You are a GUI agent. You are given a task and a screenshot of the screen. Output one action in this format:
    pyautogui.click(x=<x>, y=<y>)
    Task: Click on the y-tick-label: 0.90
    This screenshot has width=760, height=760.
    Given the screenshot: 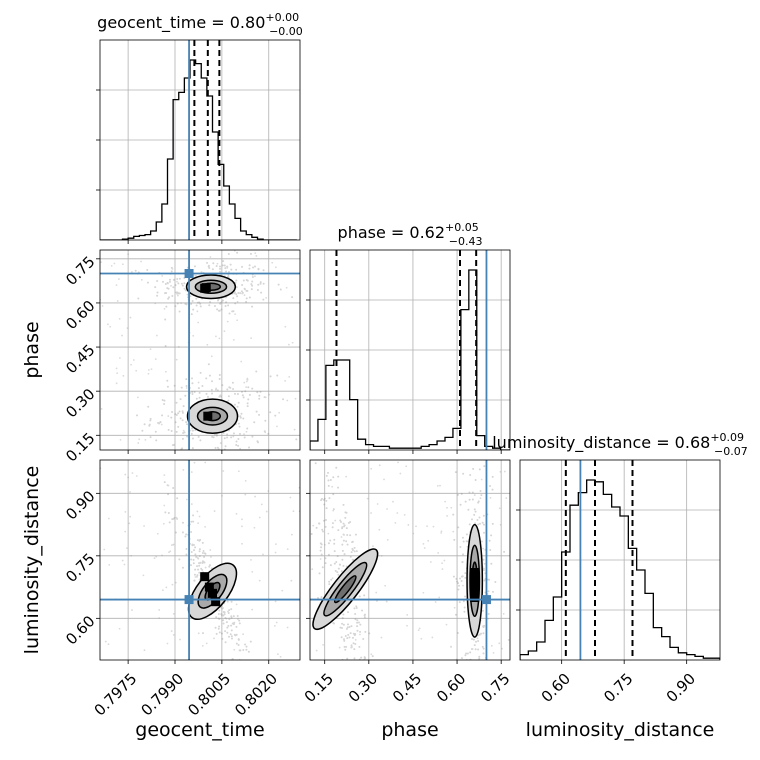 What is the action you would take?
    pyautogui.click(x=80, y=505)
    